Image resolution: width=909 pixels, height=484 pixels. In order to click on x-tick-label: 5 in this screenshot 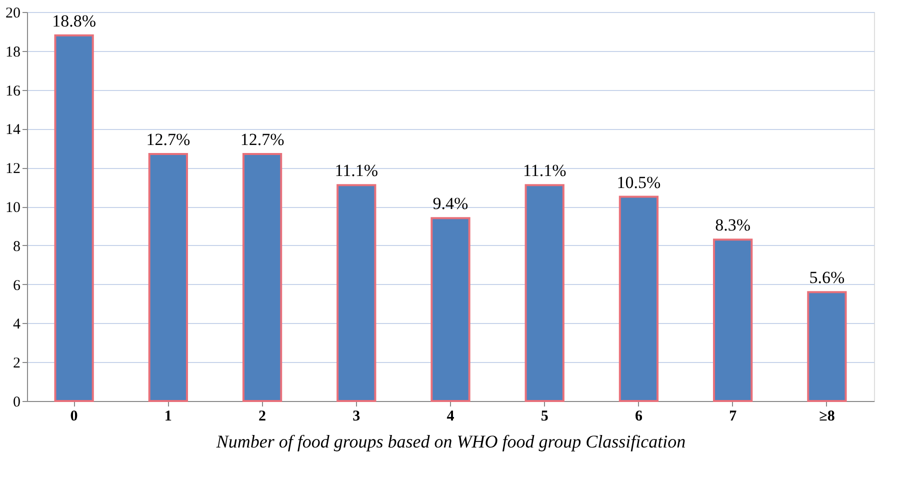, I will do `click(544, 416)`.